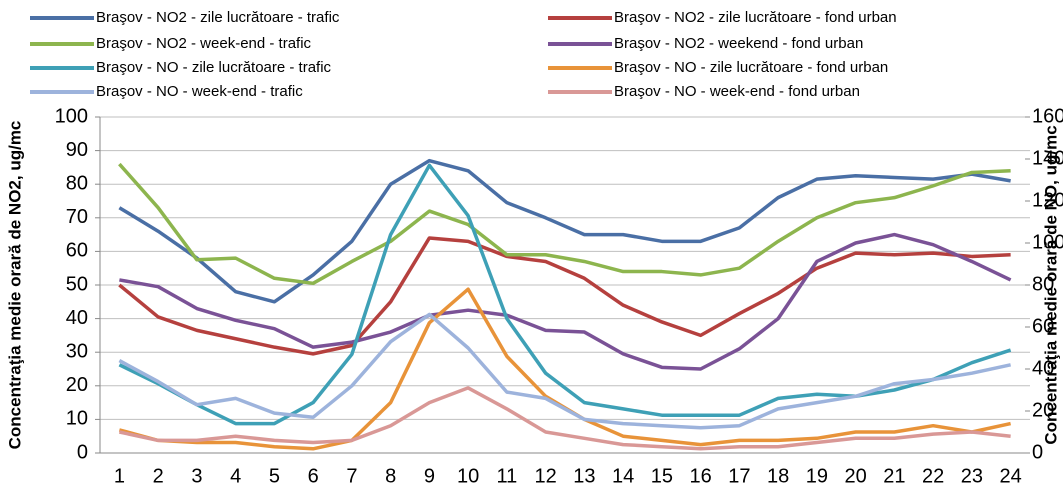  I want to click on x-tick-label: 19, so click(817, 476).